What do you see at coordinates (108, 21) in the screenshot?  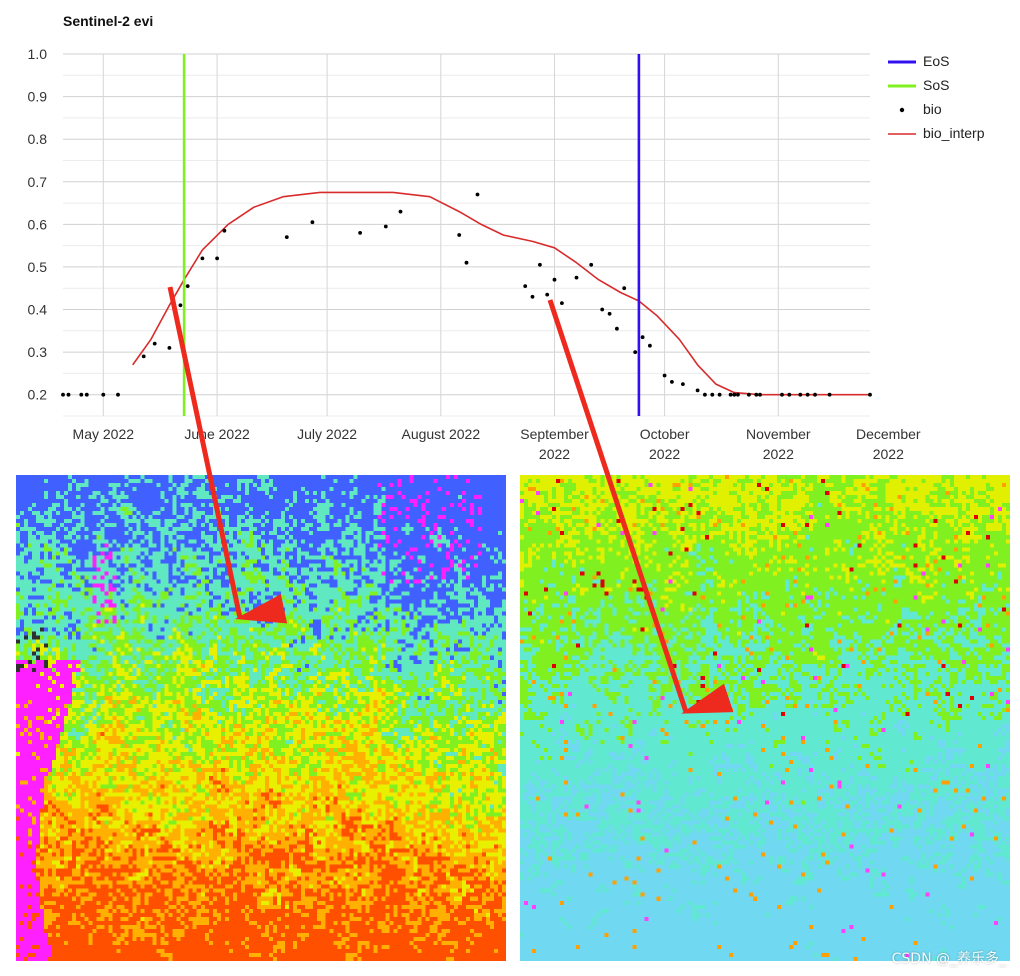 I see `chart-title: Sentinel-2 evi` at bounding box center [108, 21].